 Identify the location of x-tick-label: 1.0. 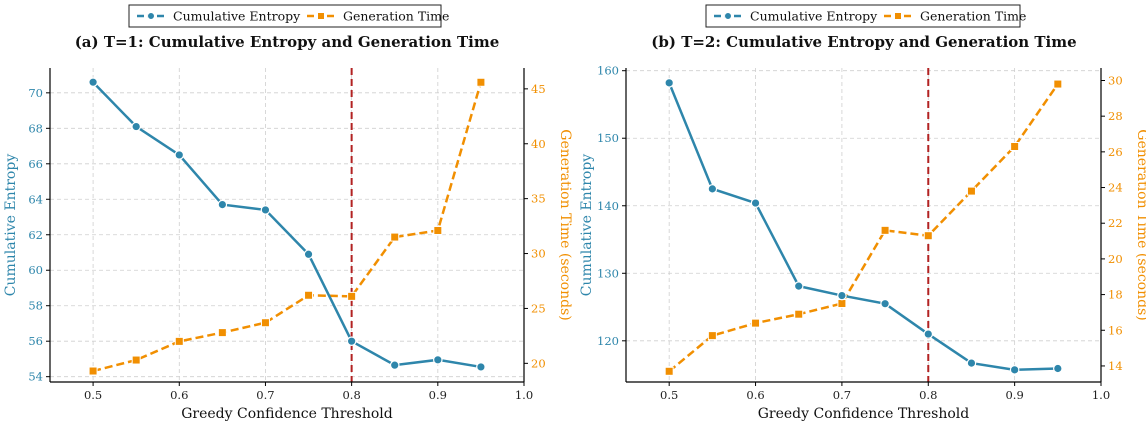
(1101, 395).